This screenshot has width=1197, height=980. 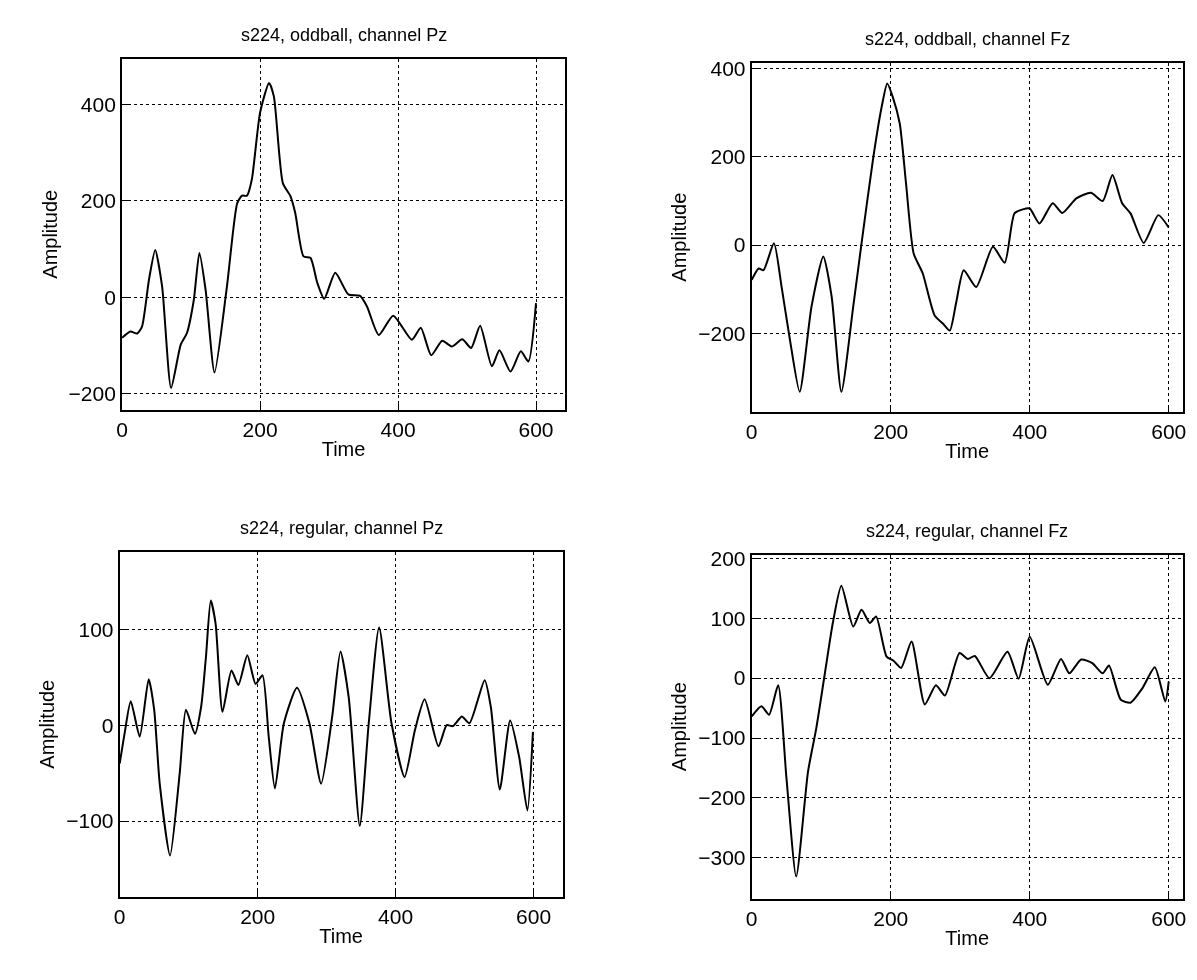 What do you see at coordinates (968, 39) in the screenshot?
I see `chart-title: s224, oddball, channel Fz` at bounding box center [968, 39].